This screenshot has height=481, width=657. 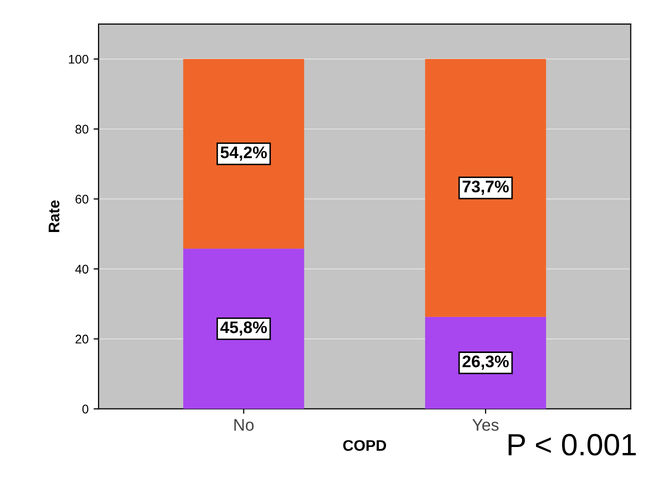 What do you see at coordinates (244, 425) in the screenshot?
I see `x-tick-label: No` at bounding box center [244, 425].